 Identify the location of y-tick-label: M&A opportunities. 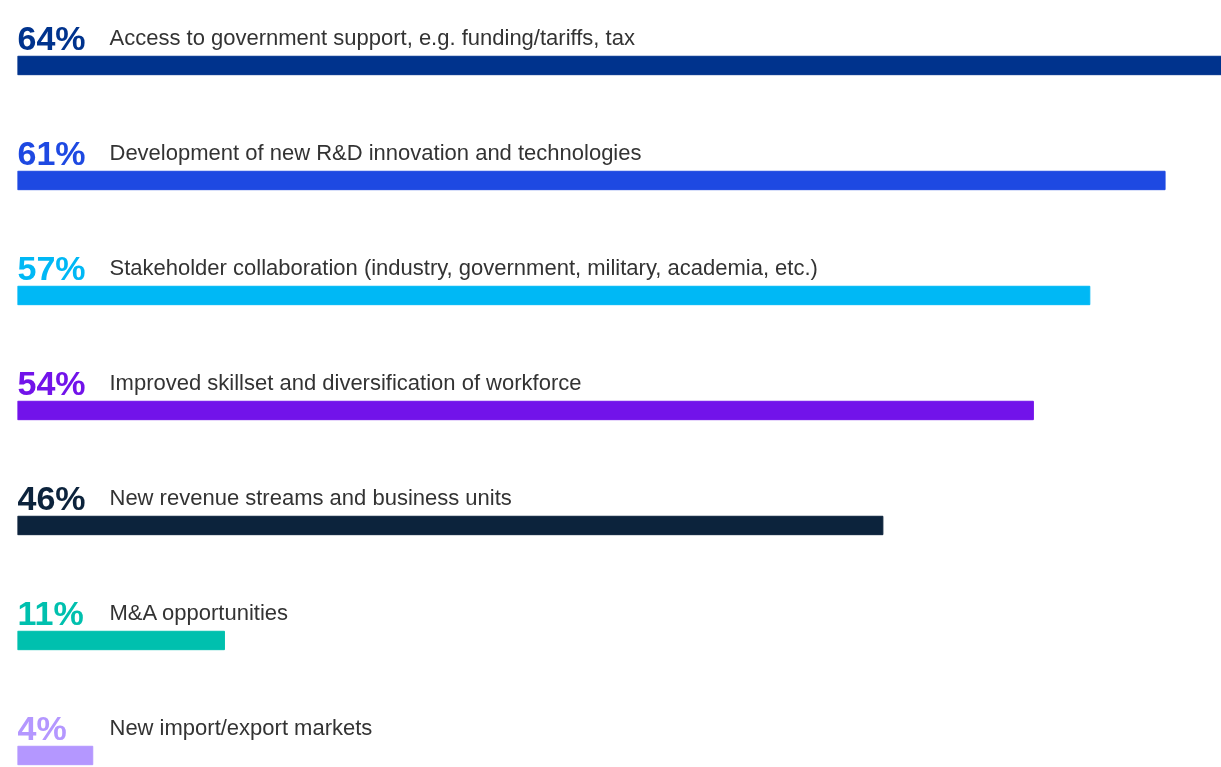
(199, 613).